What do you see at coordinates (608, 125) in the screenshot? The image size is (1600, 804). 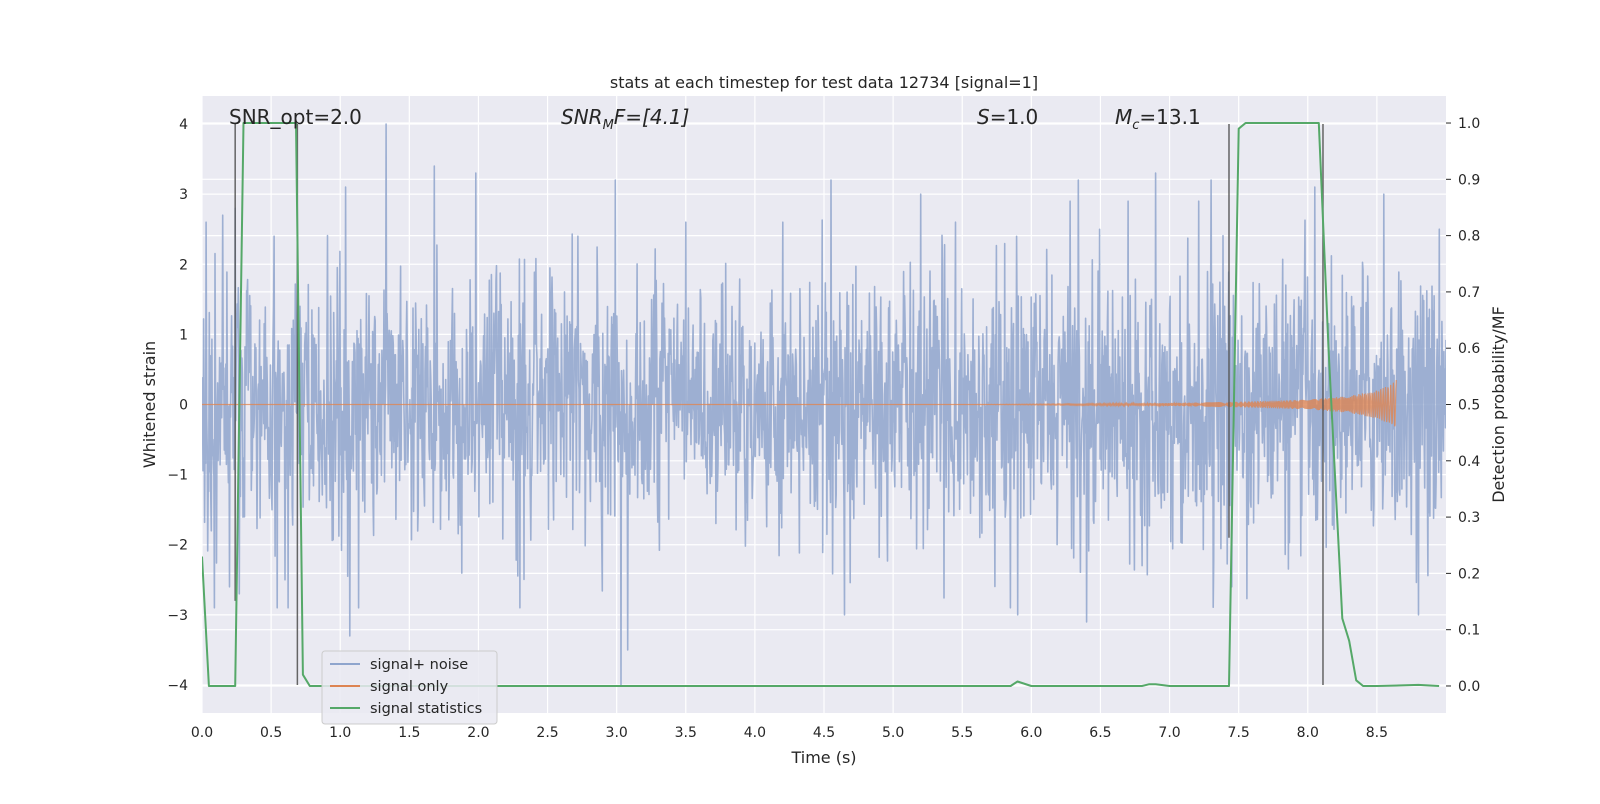 I see `annotation-snr-mf-sub: M` at bounding box center [608, 125].